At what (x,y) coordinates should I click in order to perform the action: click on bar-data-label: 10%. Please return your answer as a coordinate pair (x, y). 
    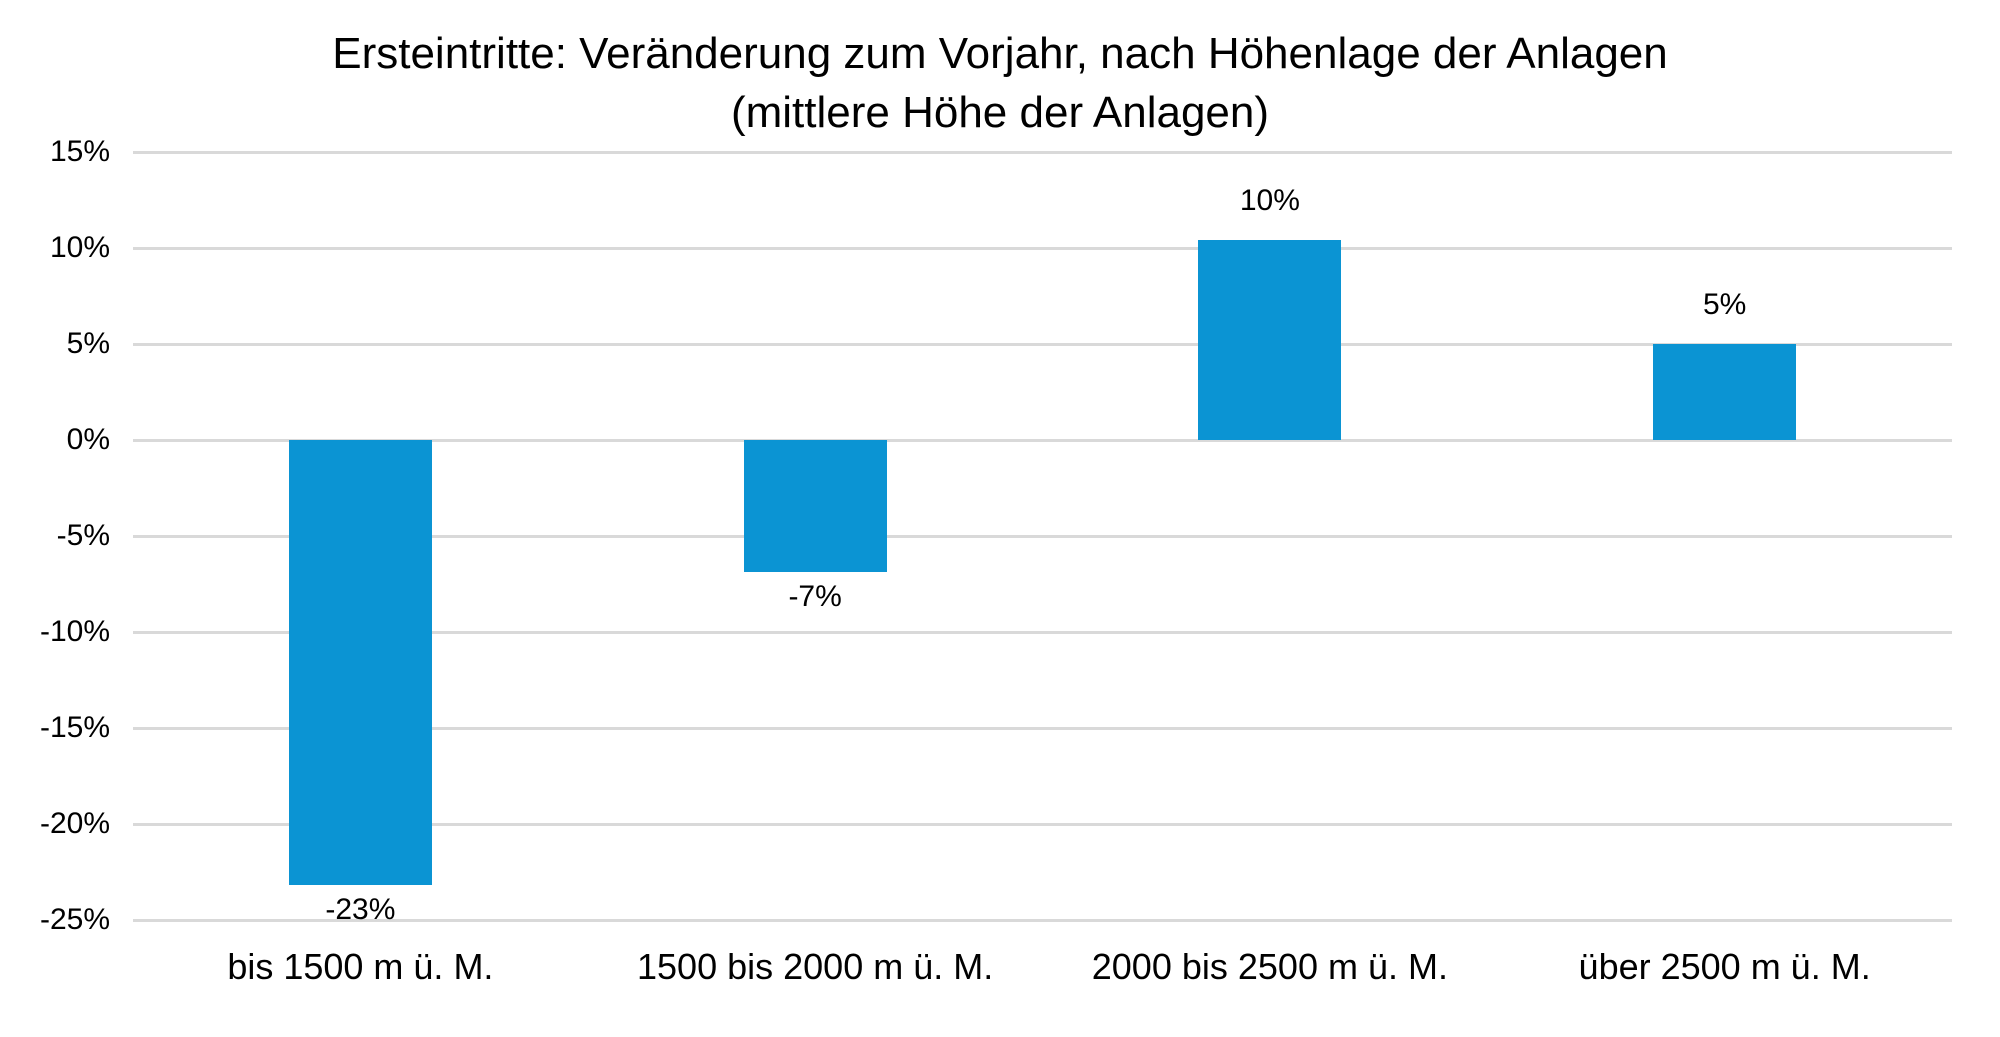
    Looking at the image, I should click on (1269, 201).